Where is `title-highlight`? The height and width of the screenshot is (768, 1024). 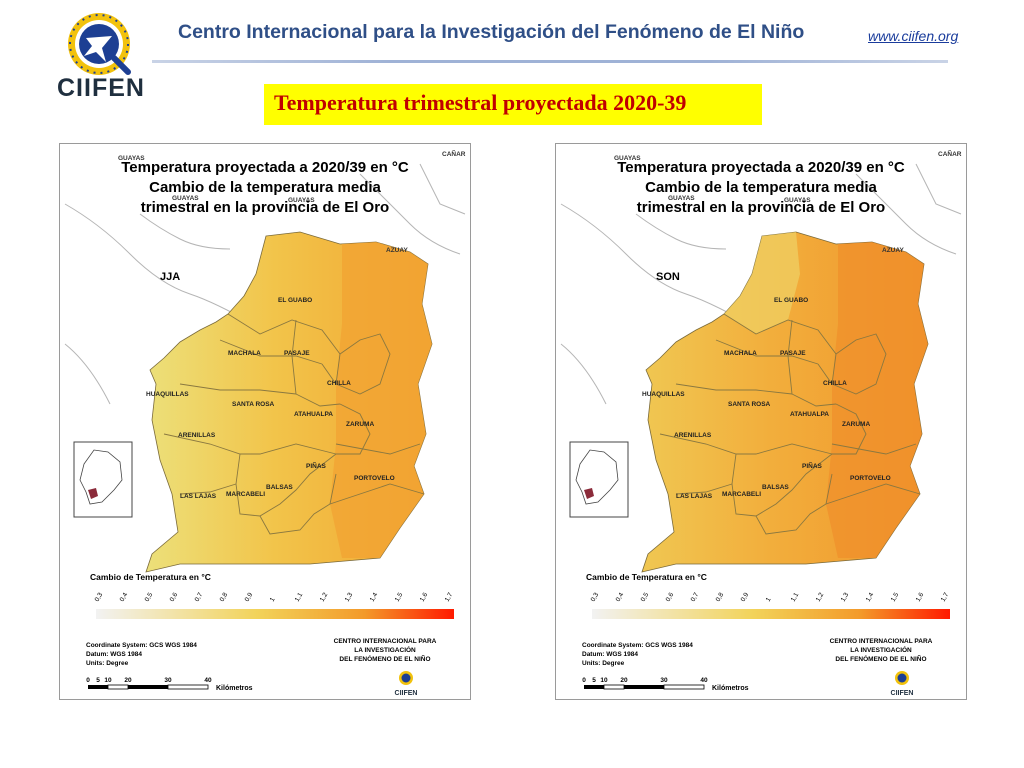
title-highlight is located at coordinates (513, 104).